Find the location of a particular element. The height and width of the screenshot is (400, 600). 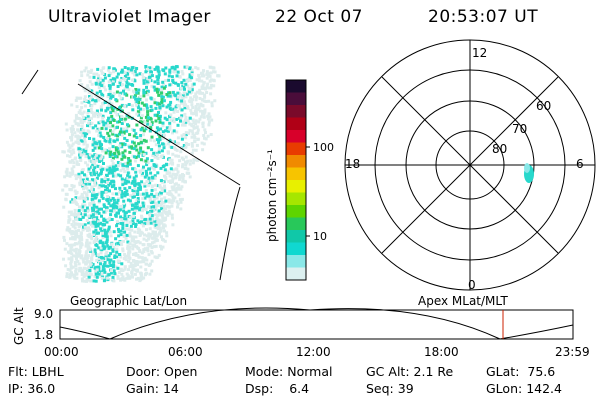

altitude-curve is located at coordinates (316, 323).